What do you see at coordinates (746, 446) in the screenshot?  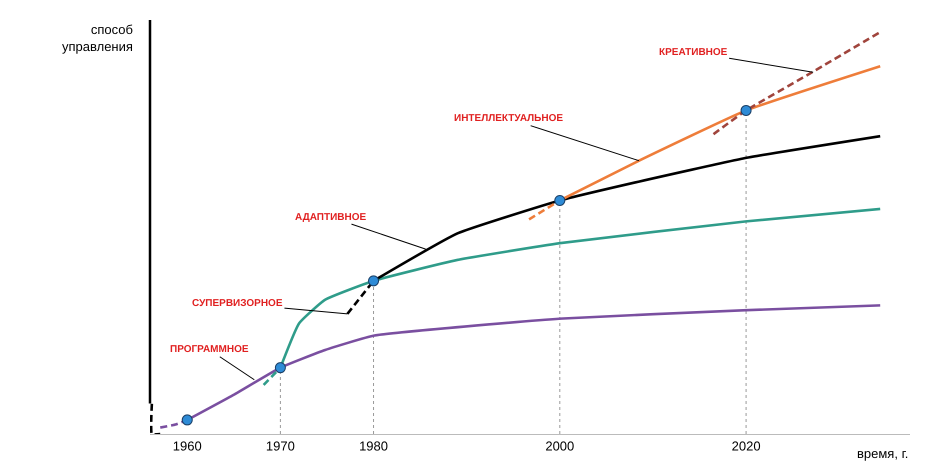 I see `x-tick-label: 2020` at bounding box center [746, 446].